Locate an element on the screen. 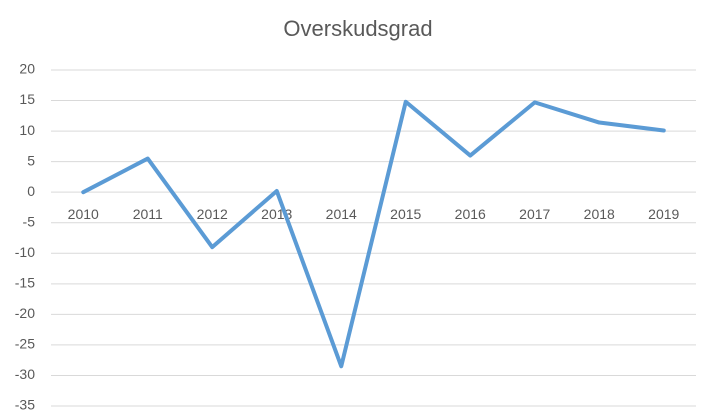 This screenshot has width=707, height=419. x-tick-label: 2015 is located at coordinates (405, 214).